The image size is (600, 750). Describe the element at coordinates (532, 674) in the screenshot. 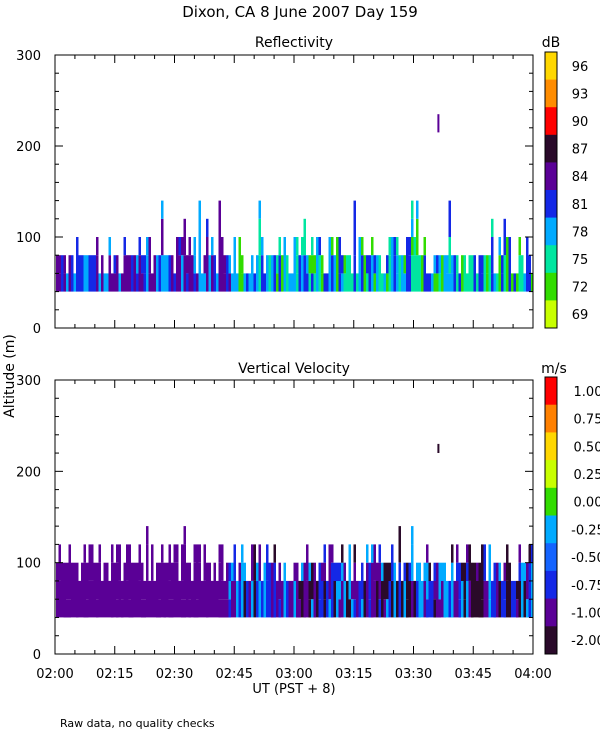

I see `x-tick-label: 04:00` at that location.